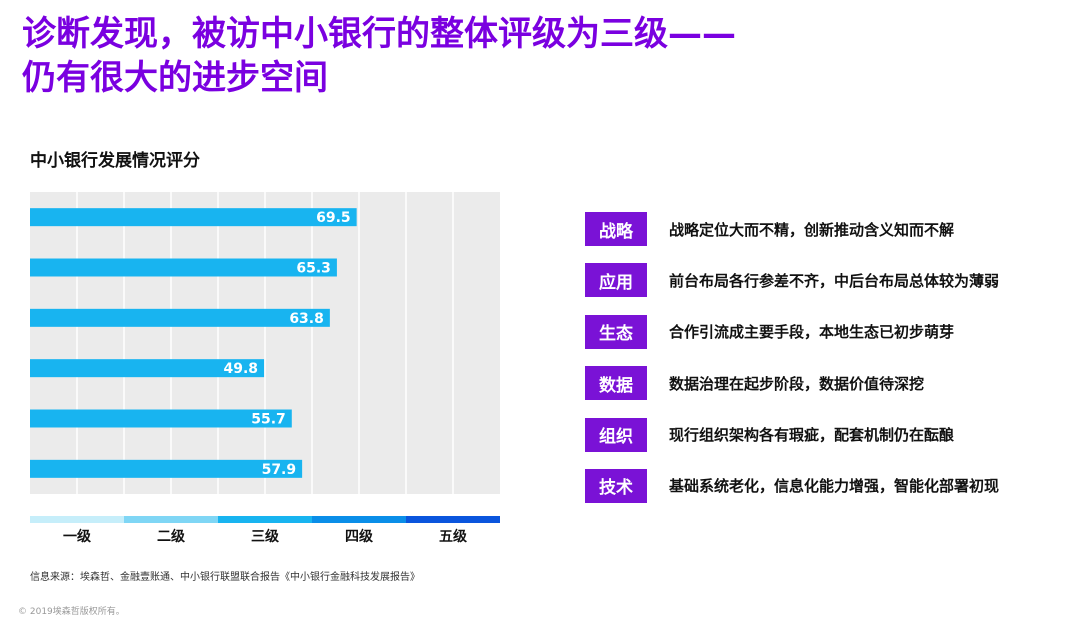 The width and height of the screenshot is (1080, 622). Describe the element at coordinates (225, 577) in the screenshot. I see `source-note: 信息来源：埃森哲、金融壹账通、中小银行联盟联合报告《中小银行金融科技发展报告》` at that location.